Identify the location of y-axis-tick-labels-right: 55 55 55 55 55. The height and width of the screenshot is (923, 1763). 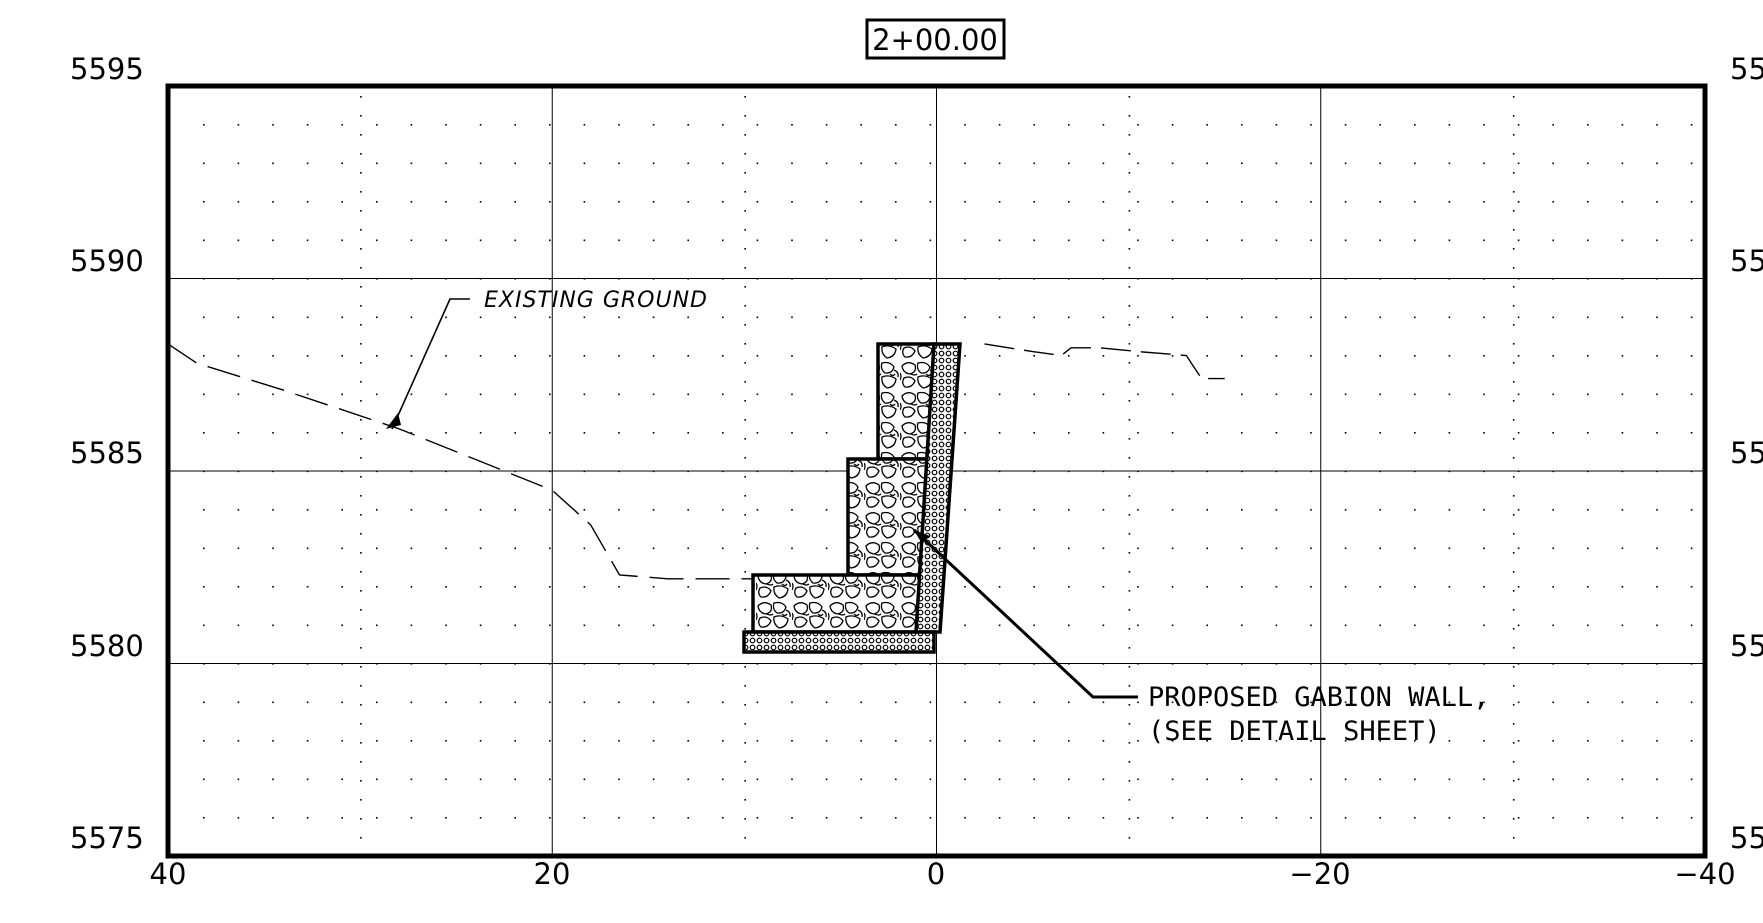
(1746, 453).